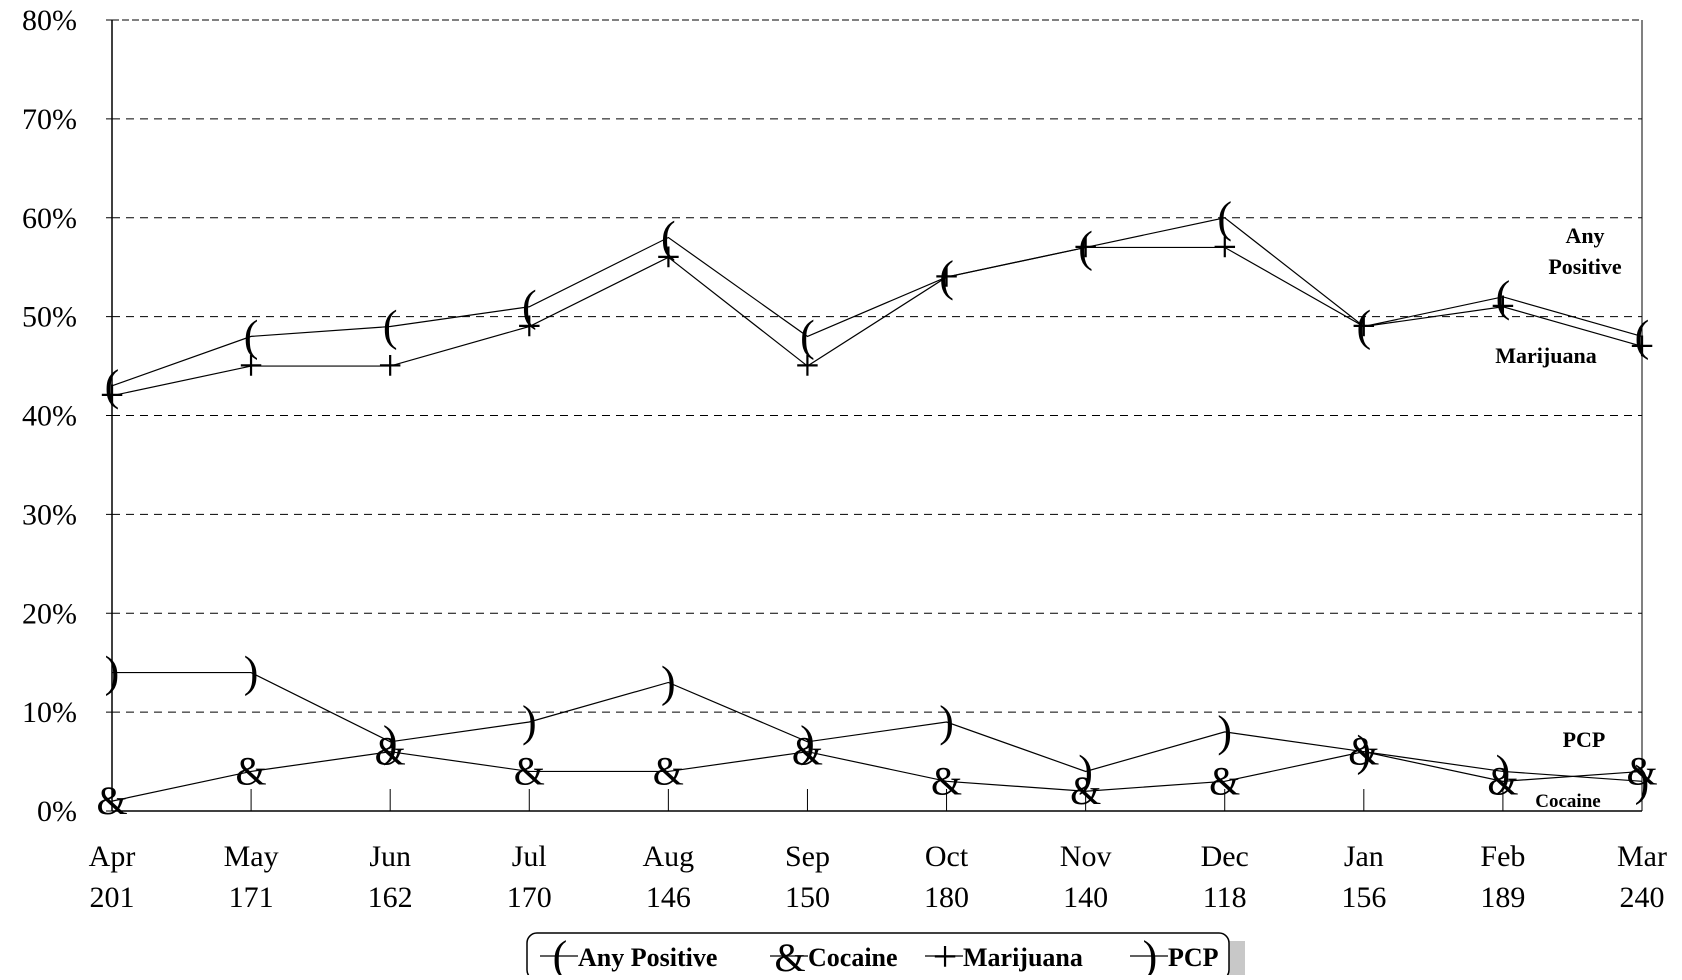  Describe the element at coordinates (57, 811) in the screenshot. I see `y-tick-label: 0%` at that location.